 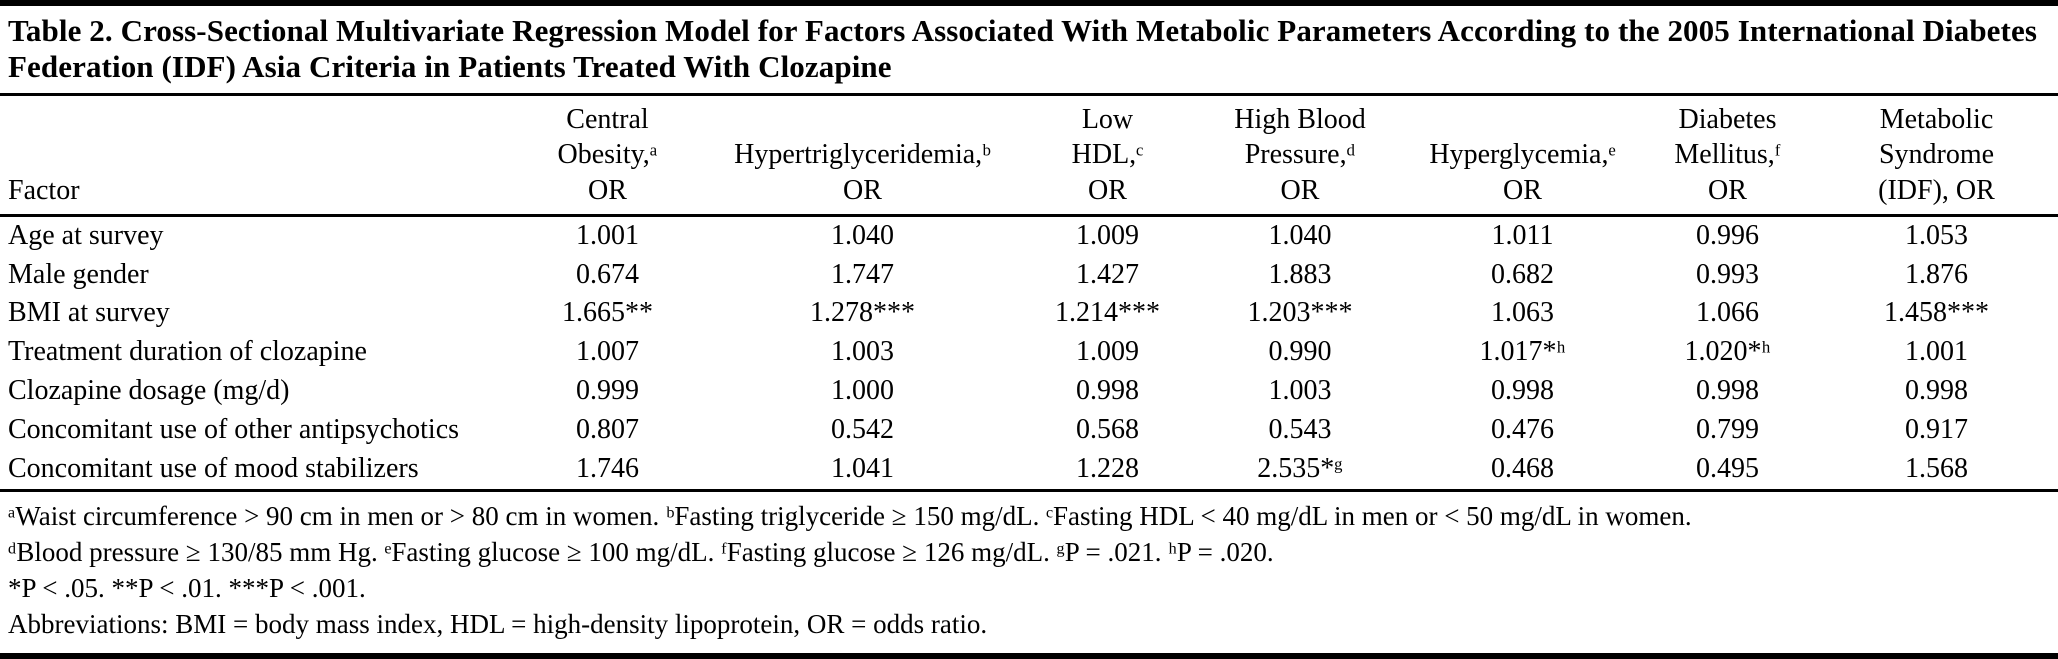 What do you see at coordinates (1107, 430) in the screenshot?
I see `value-cell: 0.568` at bounding box center [1107, 430].